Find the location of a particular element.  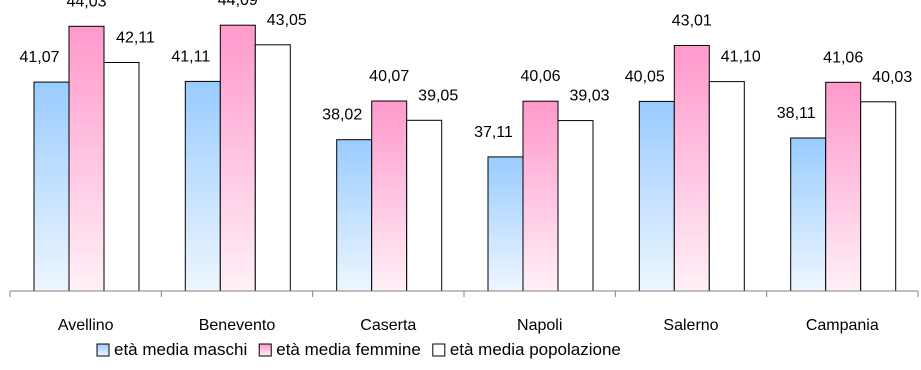

data-label-popolazione-campania: 40,03 is located at coordinates (892, 77).